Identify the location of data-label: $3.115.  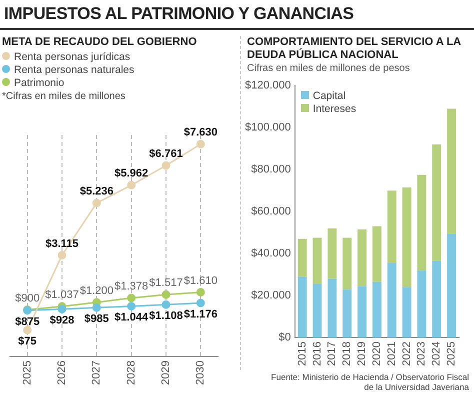
(62, 244).